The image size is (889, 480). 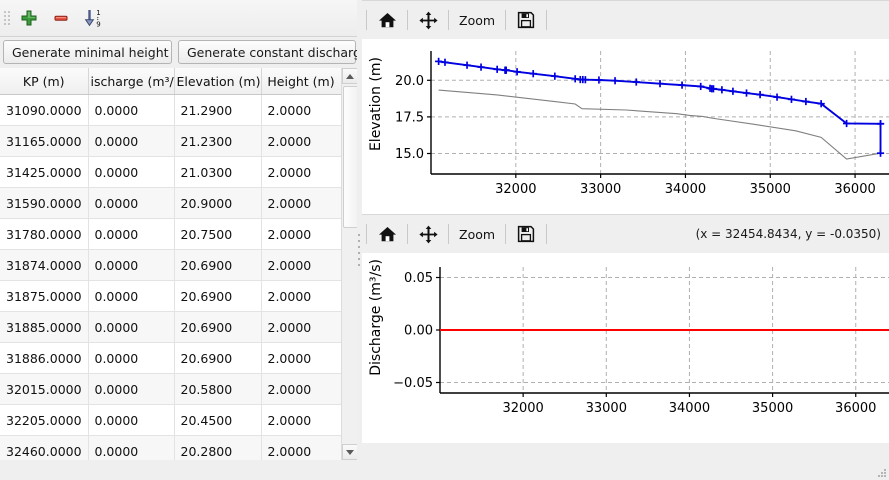 What do you see at coordinates (218, 110) in the screenshot?
I see `cell-elevation: 21.2900` at bounding box center [218, 110].